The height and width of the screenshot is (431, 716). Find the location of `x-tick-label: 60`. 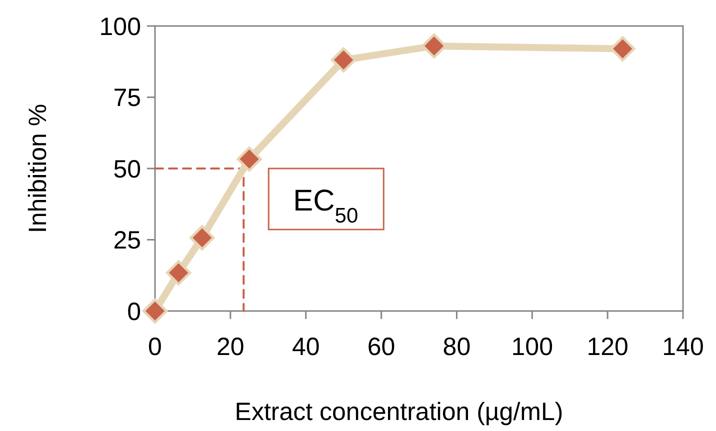

x-tick-label: 60 is located at coordinates (381, 347).